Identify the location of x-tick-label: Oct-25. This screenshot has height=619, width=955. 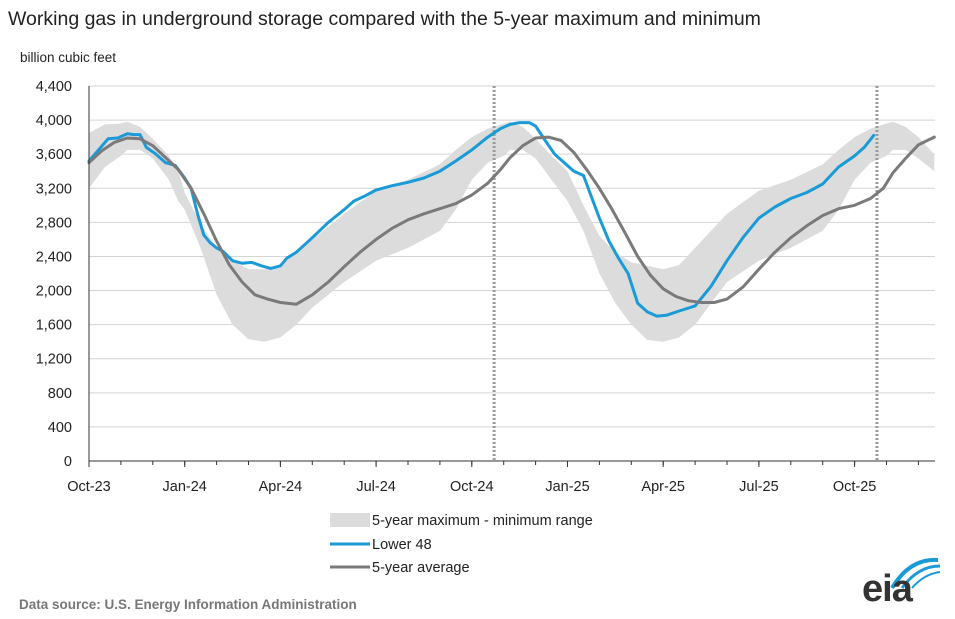
(855, 487).